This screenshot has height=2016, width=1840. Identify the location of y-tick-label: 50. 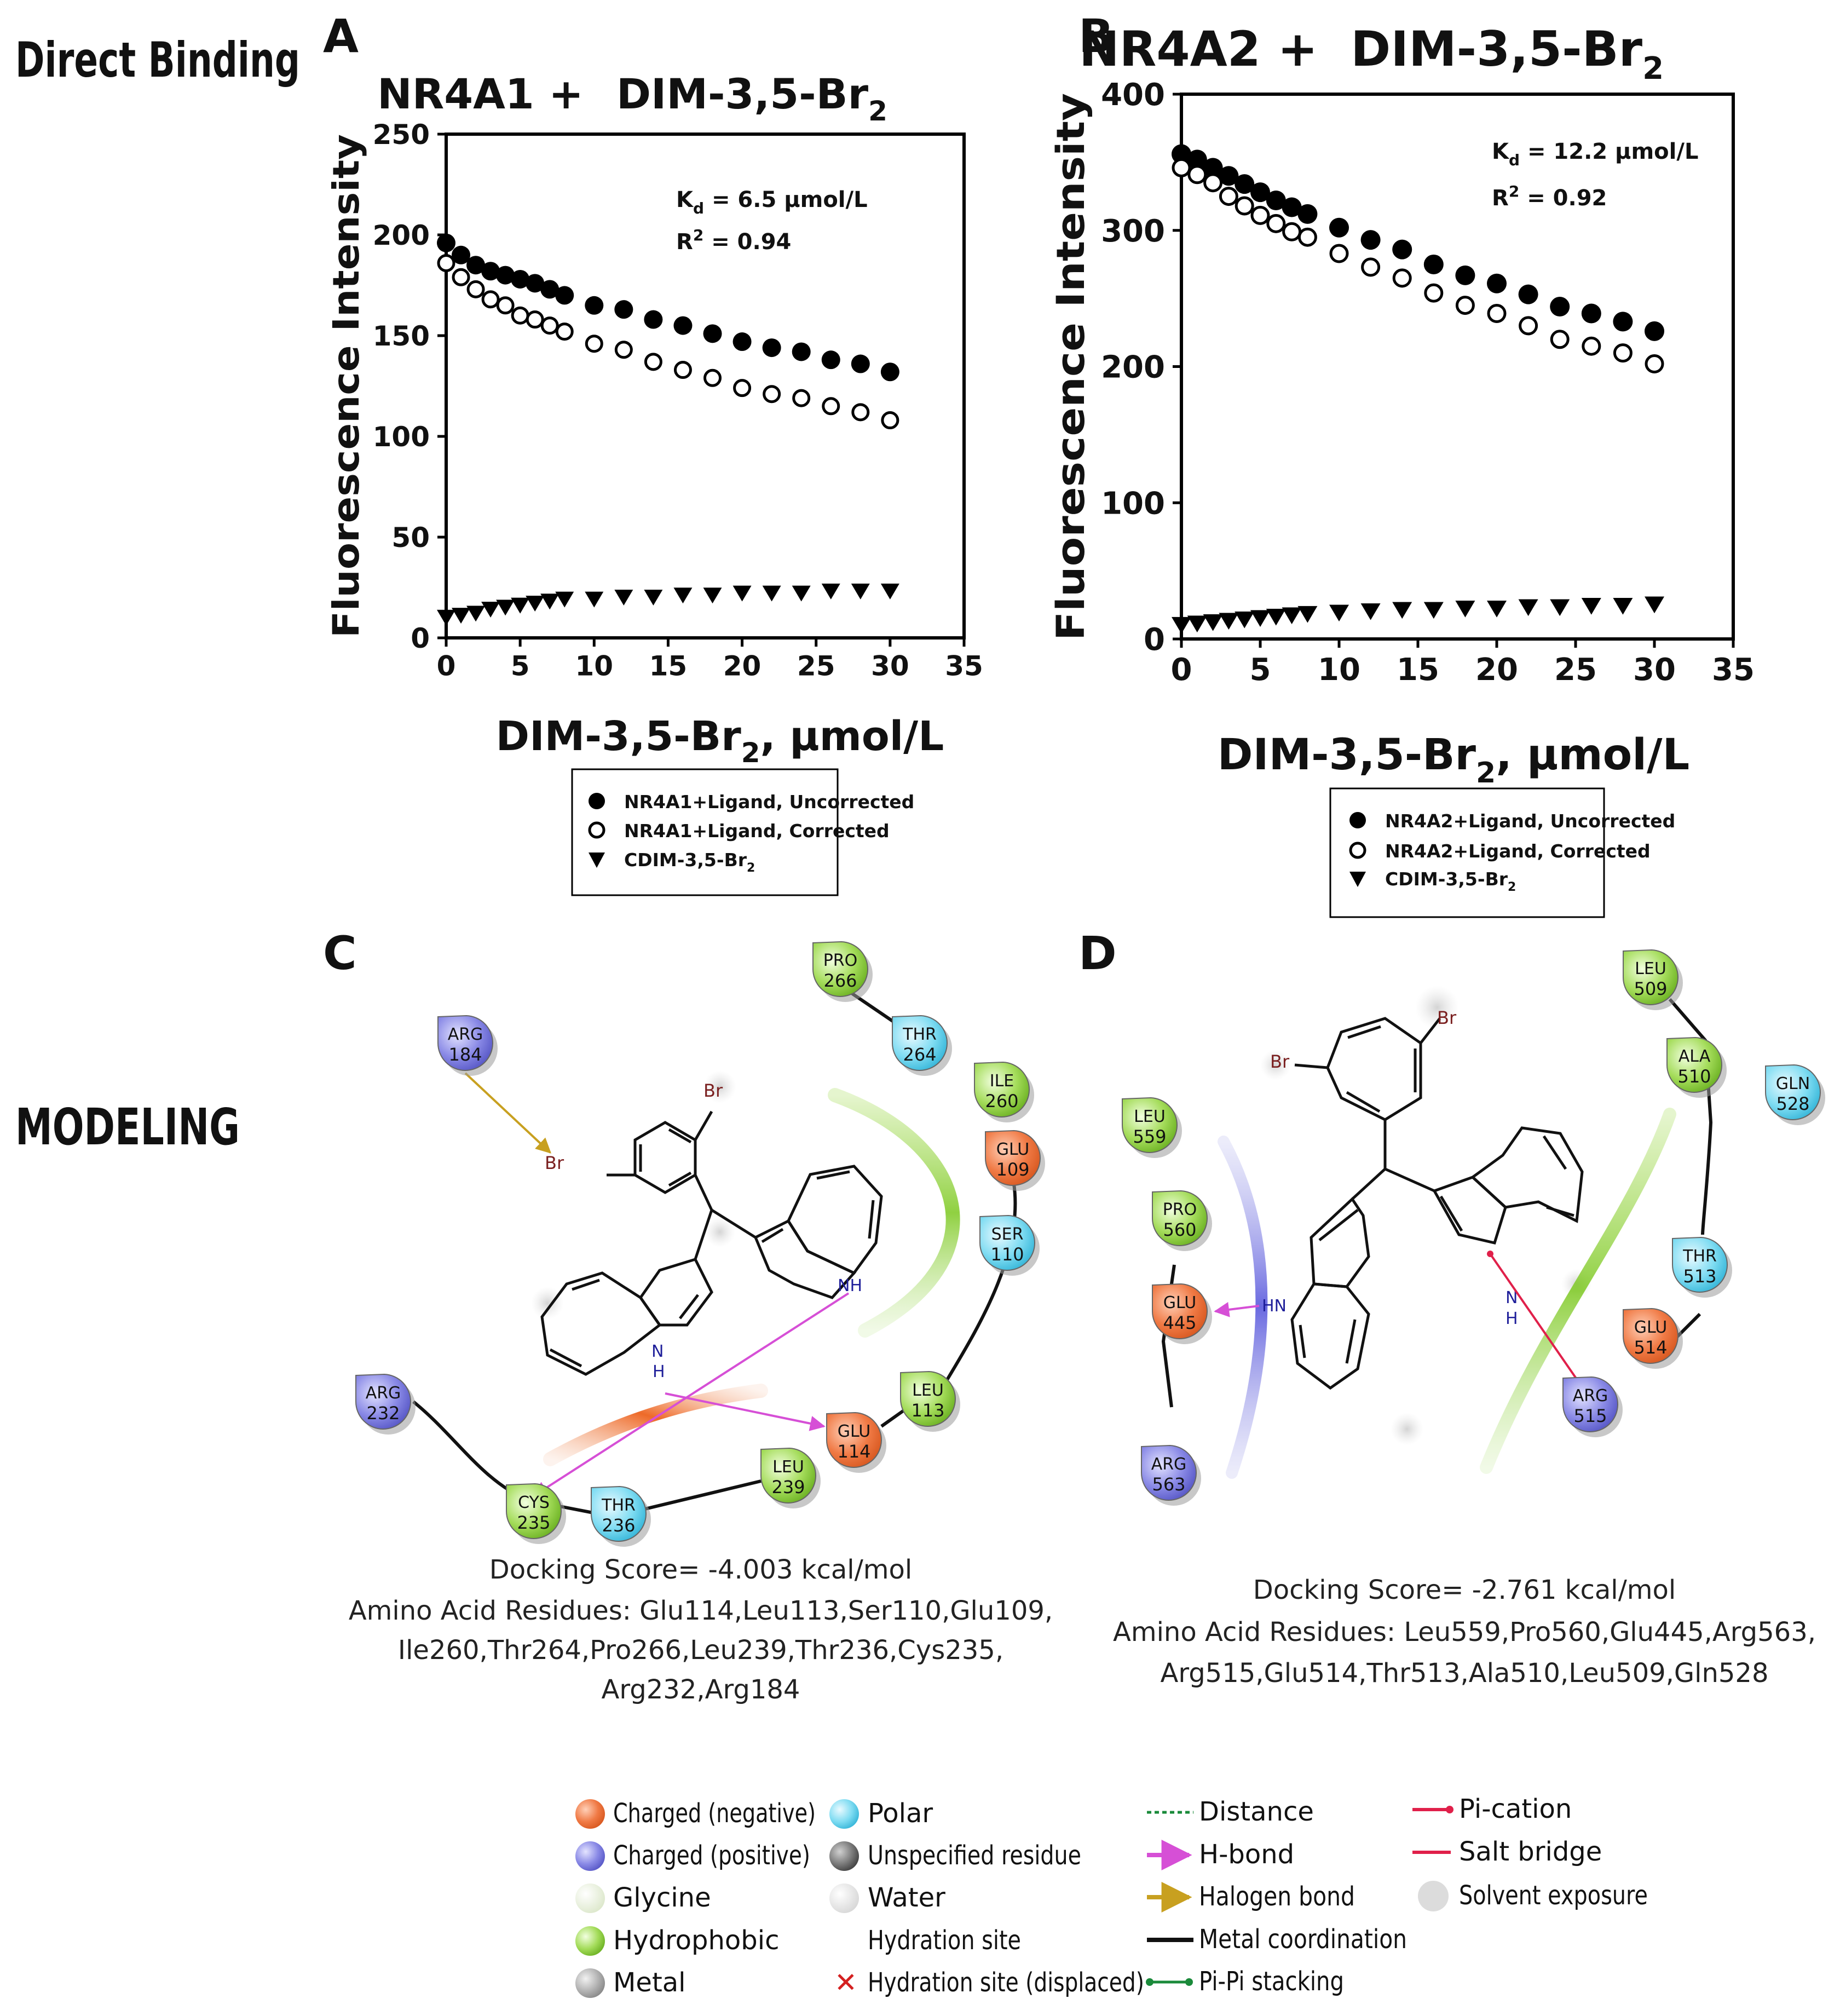
(411, 538).